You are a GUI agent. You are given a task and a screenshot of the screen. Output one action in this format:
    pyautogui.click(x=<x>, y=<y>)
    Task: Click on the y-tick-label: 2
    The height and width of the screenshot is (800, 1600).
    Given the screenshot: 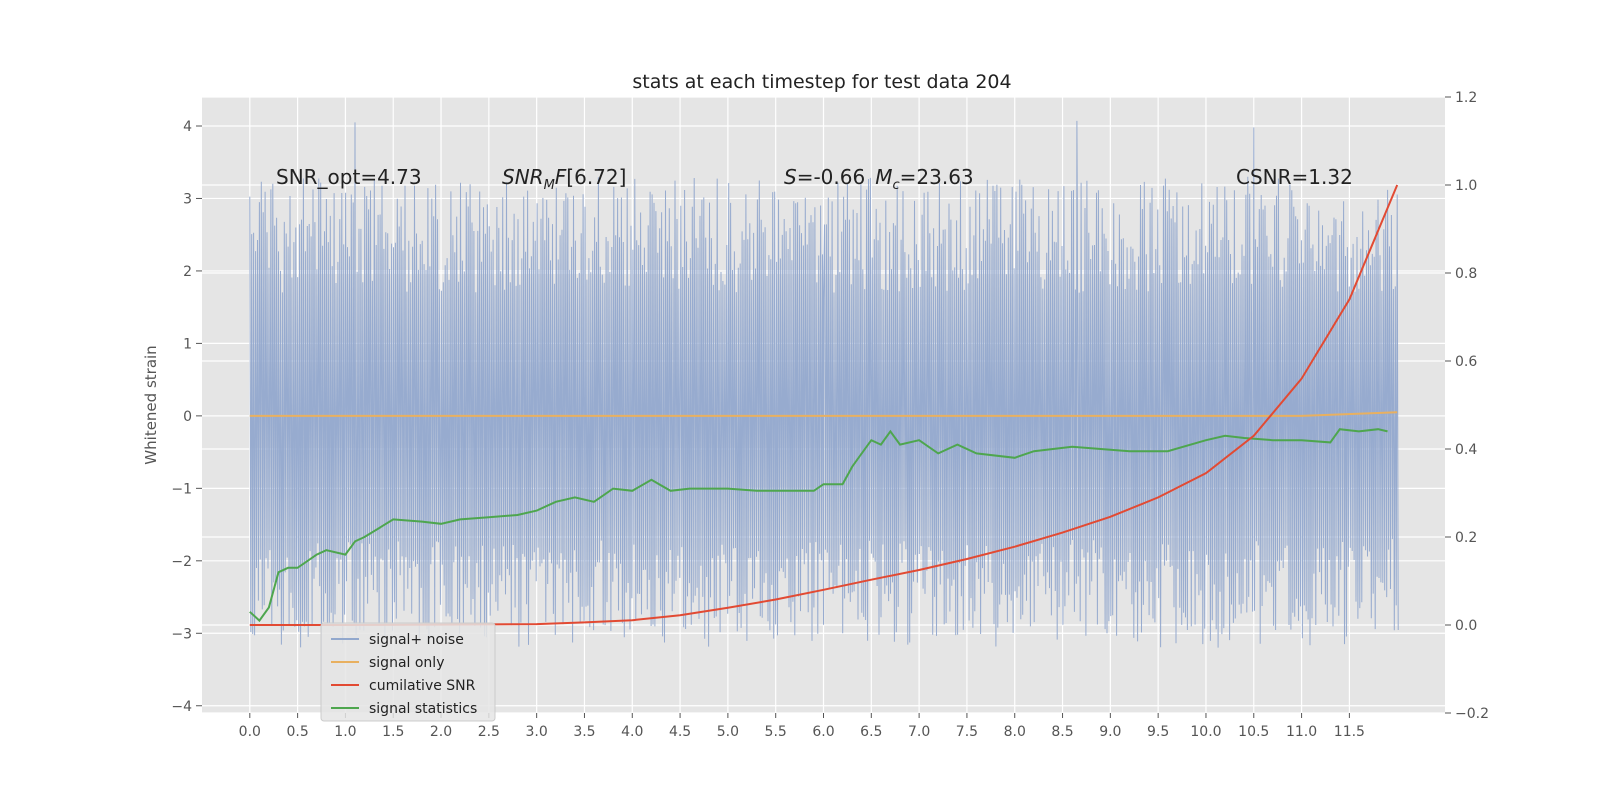 What is the action you would take?
    pyautogui.click(x=187, y=272)
    